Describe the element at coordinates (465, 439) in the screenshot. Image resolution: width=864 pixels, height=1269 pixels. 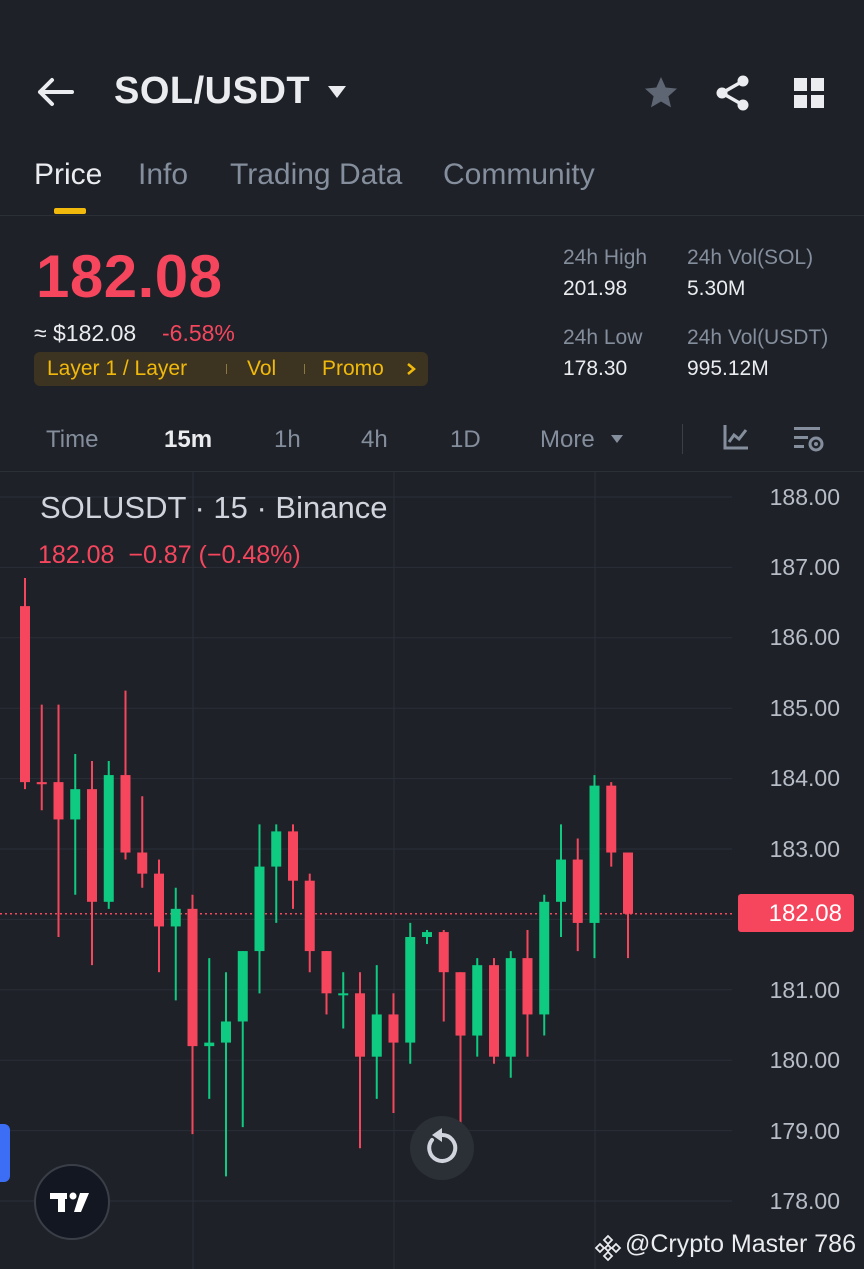
I see `interval-1d: 1D` at that location.